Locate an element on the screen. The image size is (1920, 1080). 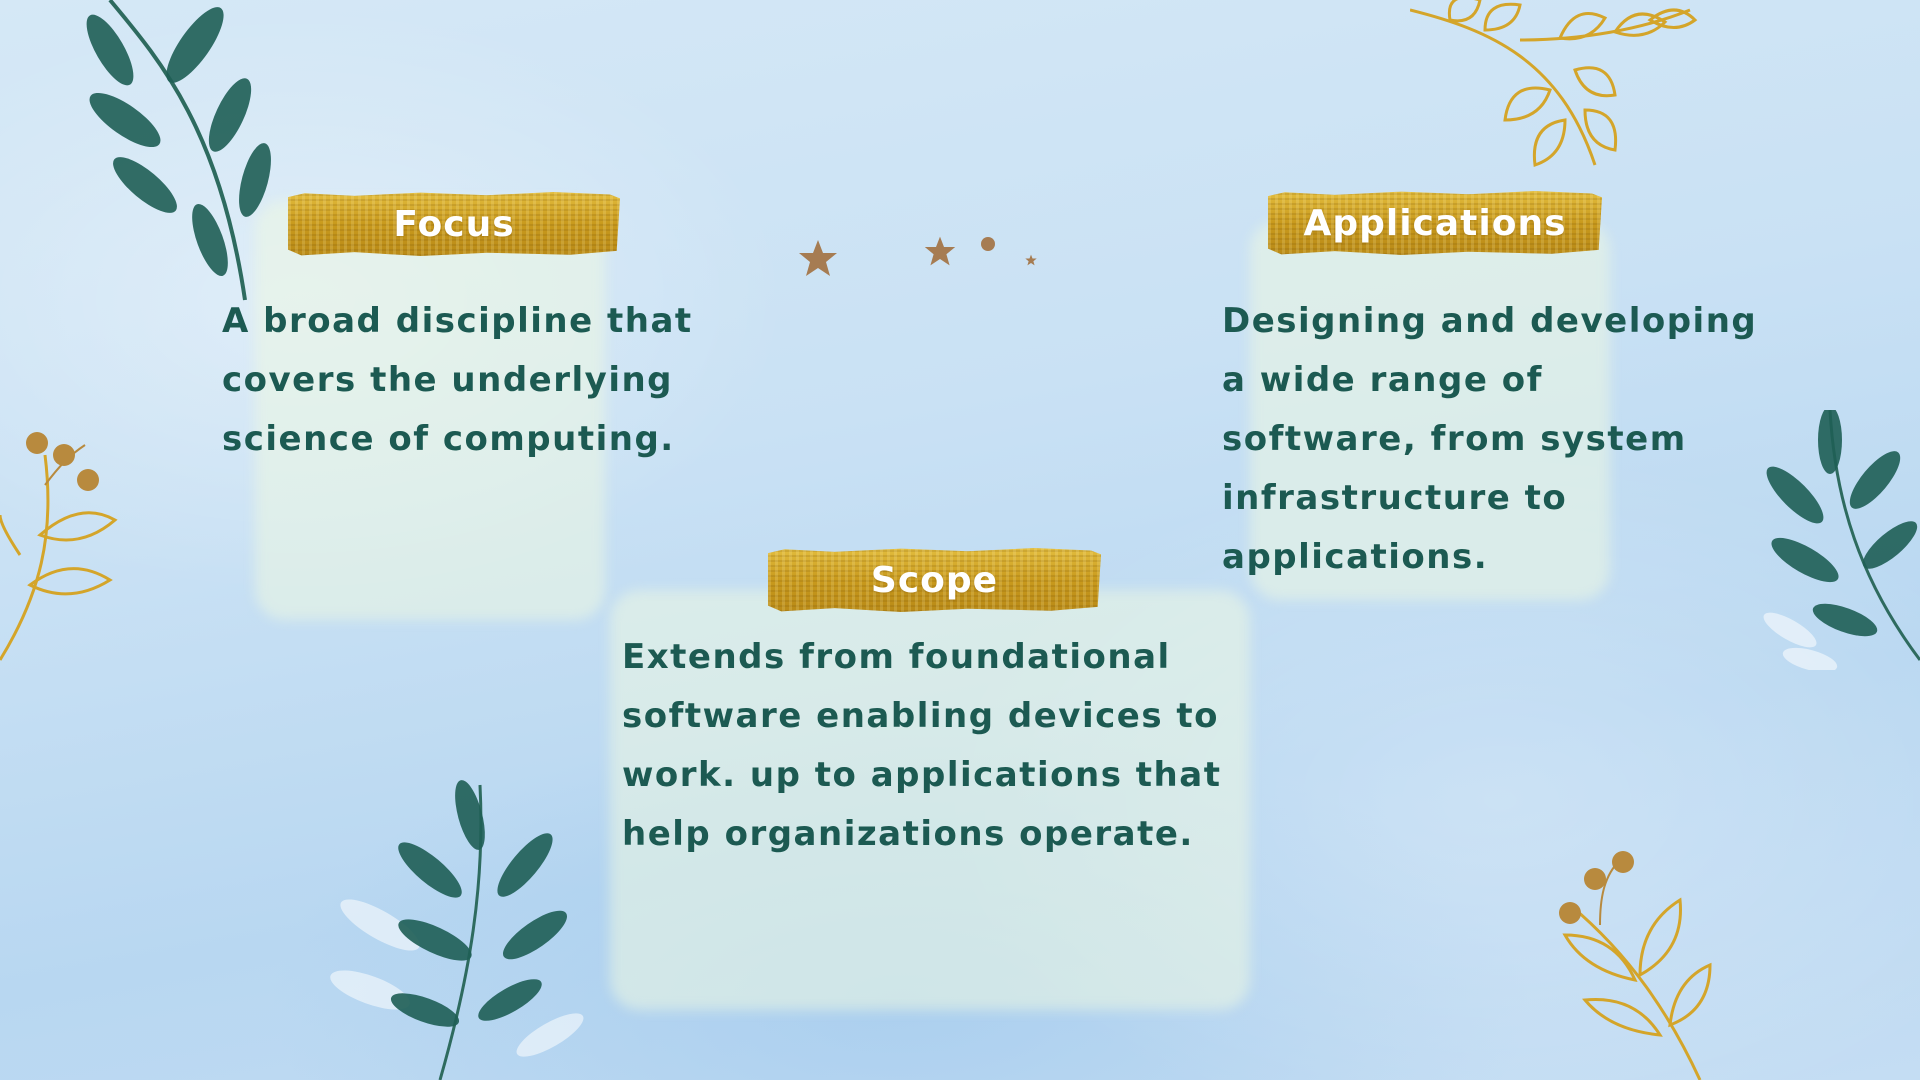
scope-line: software enabling devices to is located at coordinates (921, 716).